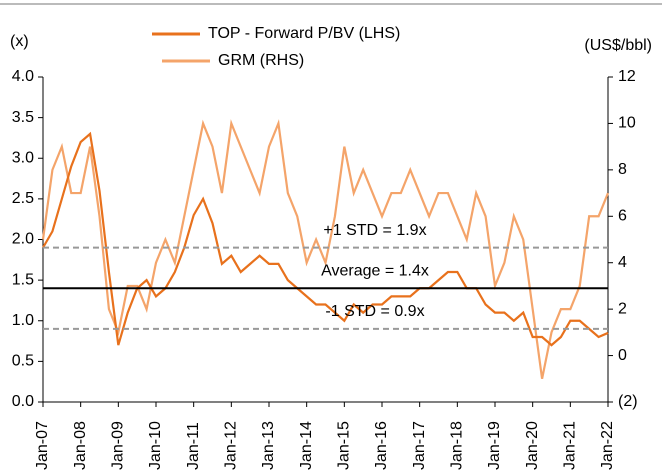 This screenshot has width=662, height=472. What do you see at coordinates (570, 445) in the screenshot?
I see `x-tick-label: Jan-21` at bounding box center [570, 445].